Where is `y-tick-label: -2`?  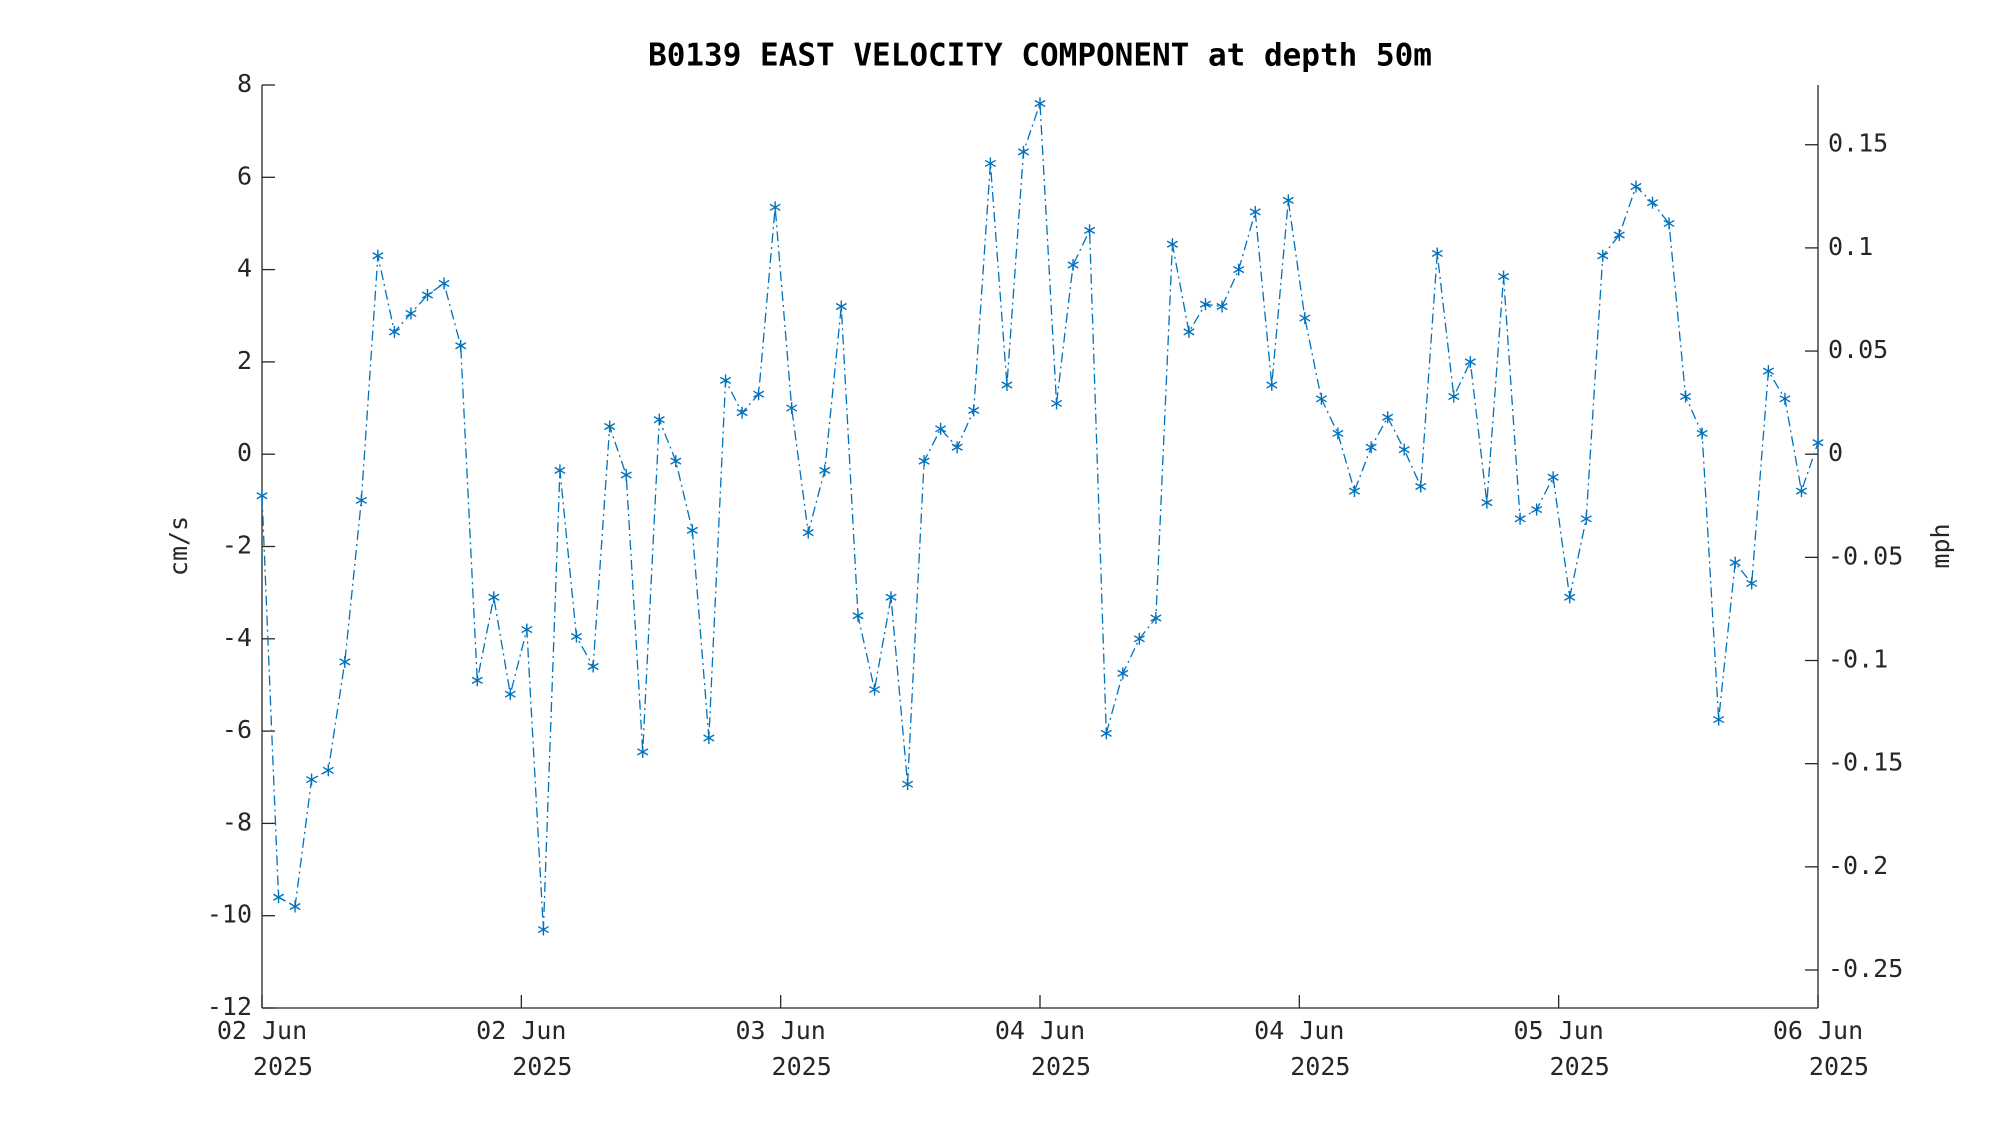 y-tick-label: -2 is located at coordinates (237, 545).